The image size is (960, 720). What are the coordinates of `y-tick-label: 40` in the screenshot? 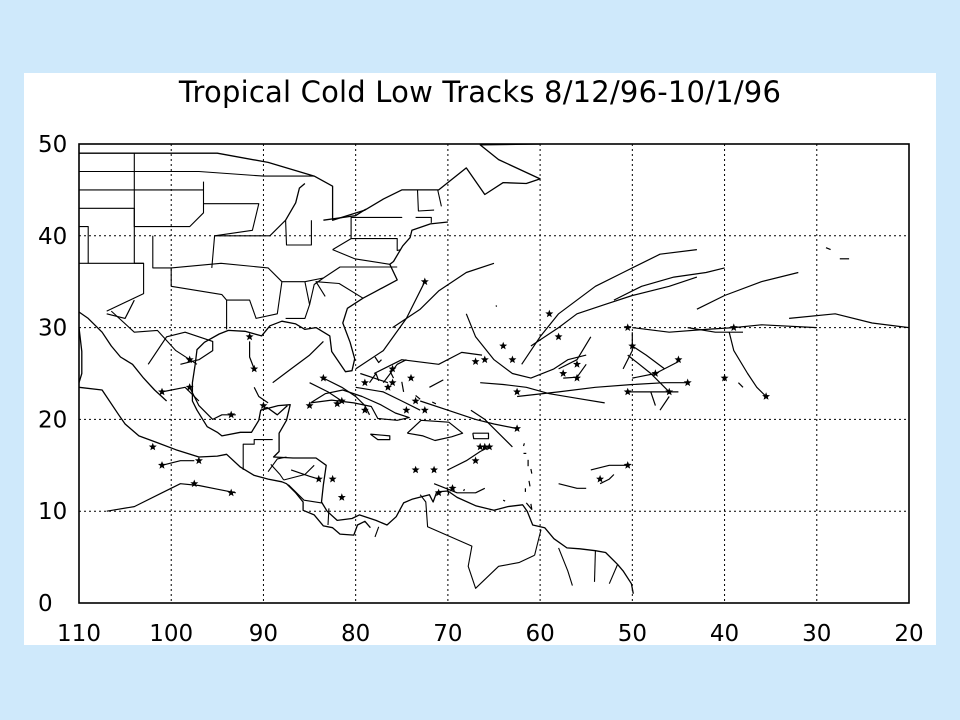 It's located at (52, 237).